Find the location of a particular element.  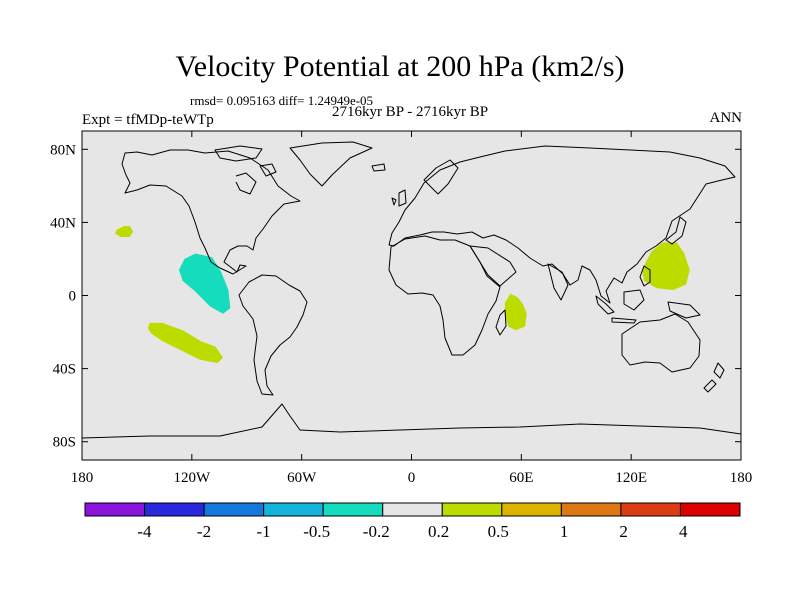

coastline-arabia is located at coordinates (493, 266).